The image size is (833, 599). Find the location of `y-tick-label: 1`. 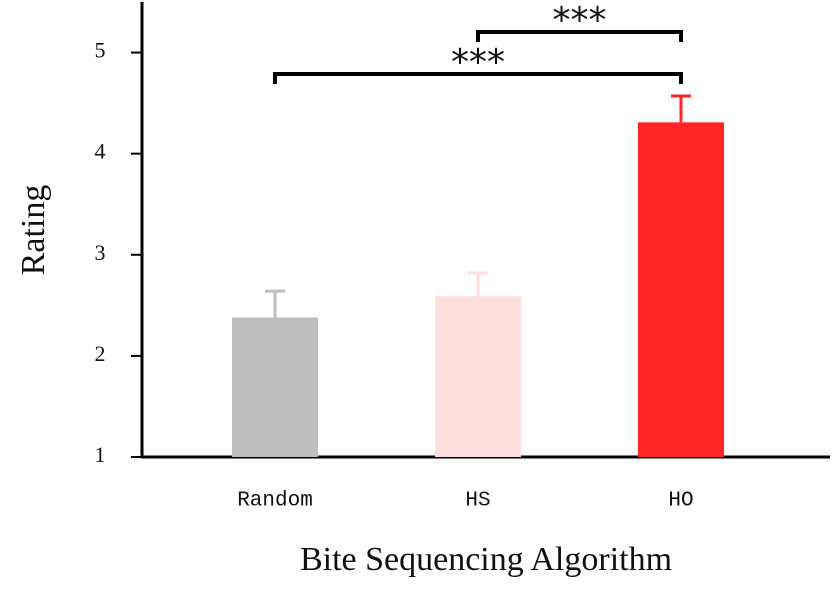

y-tick-label: 1 is located at coordinates (100, 454).